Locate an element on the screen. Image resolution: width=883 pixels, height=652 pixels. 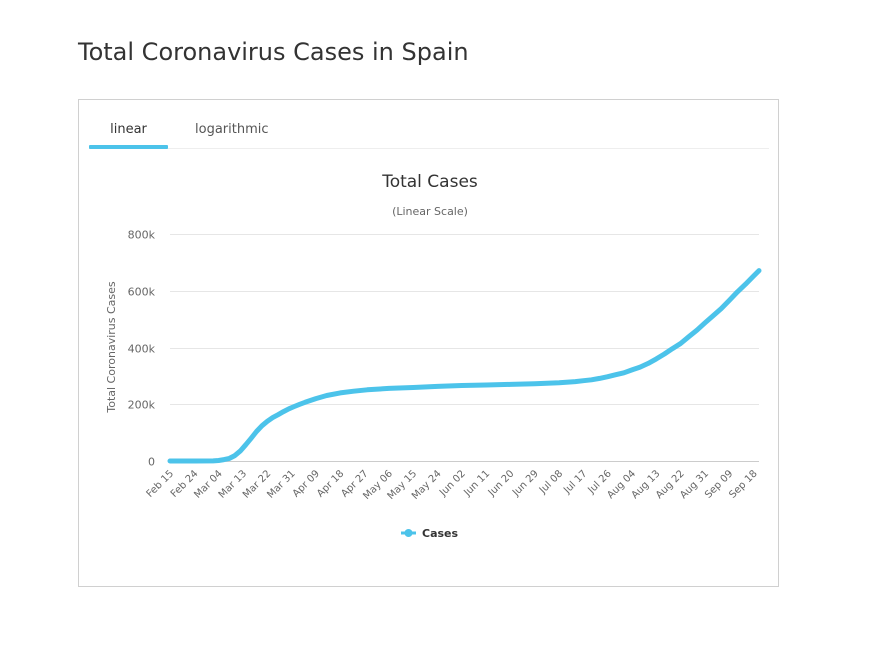
x-tick-label: Jul 08 is located at coordinates (551, 482).